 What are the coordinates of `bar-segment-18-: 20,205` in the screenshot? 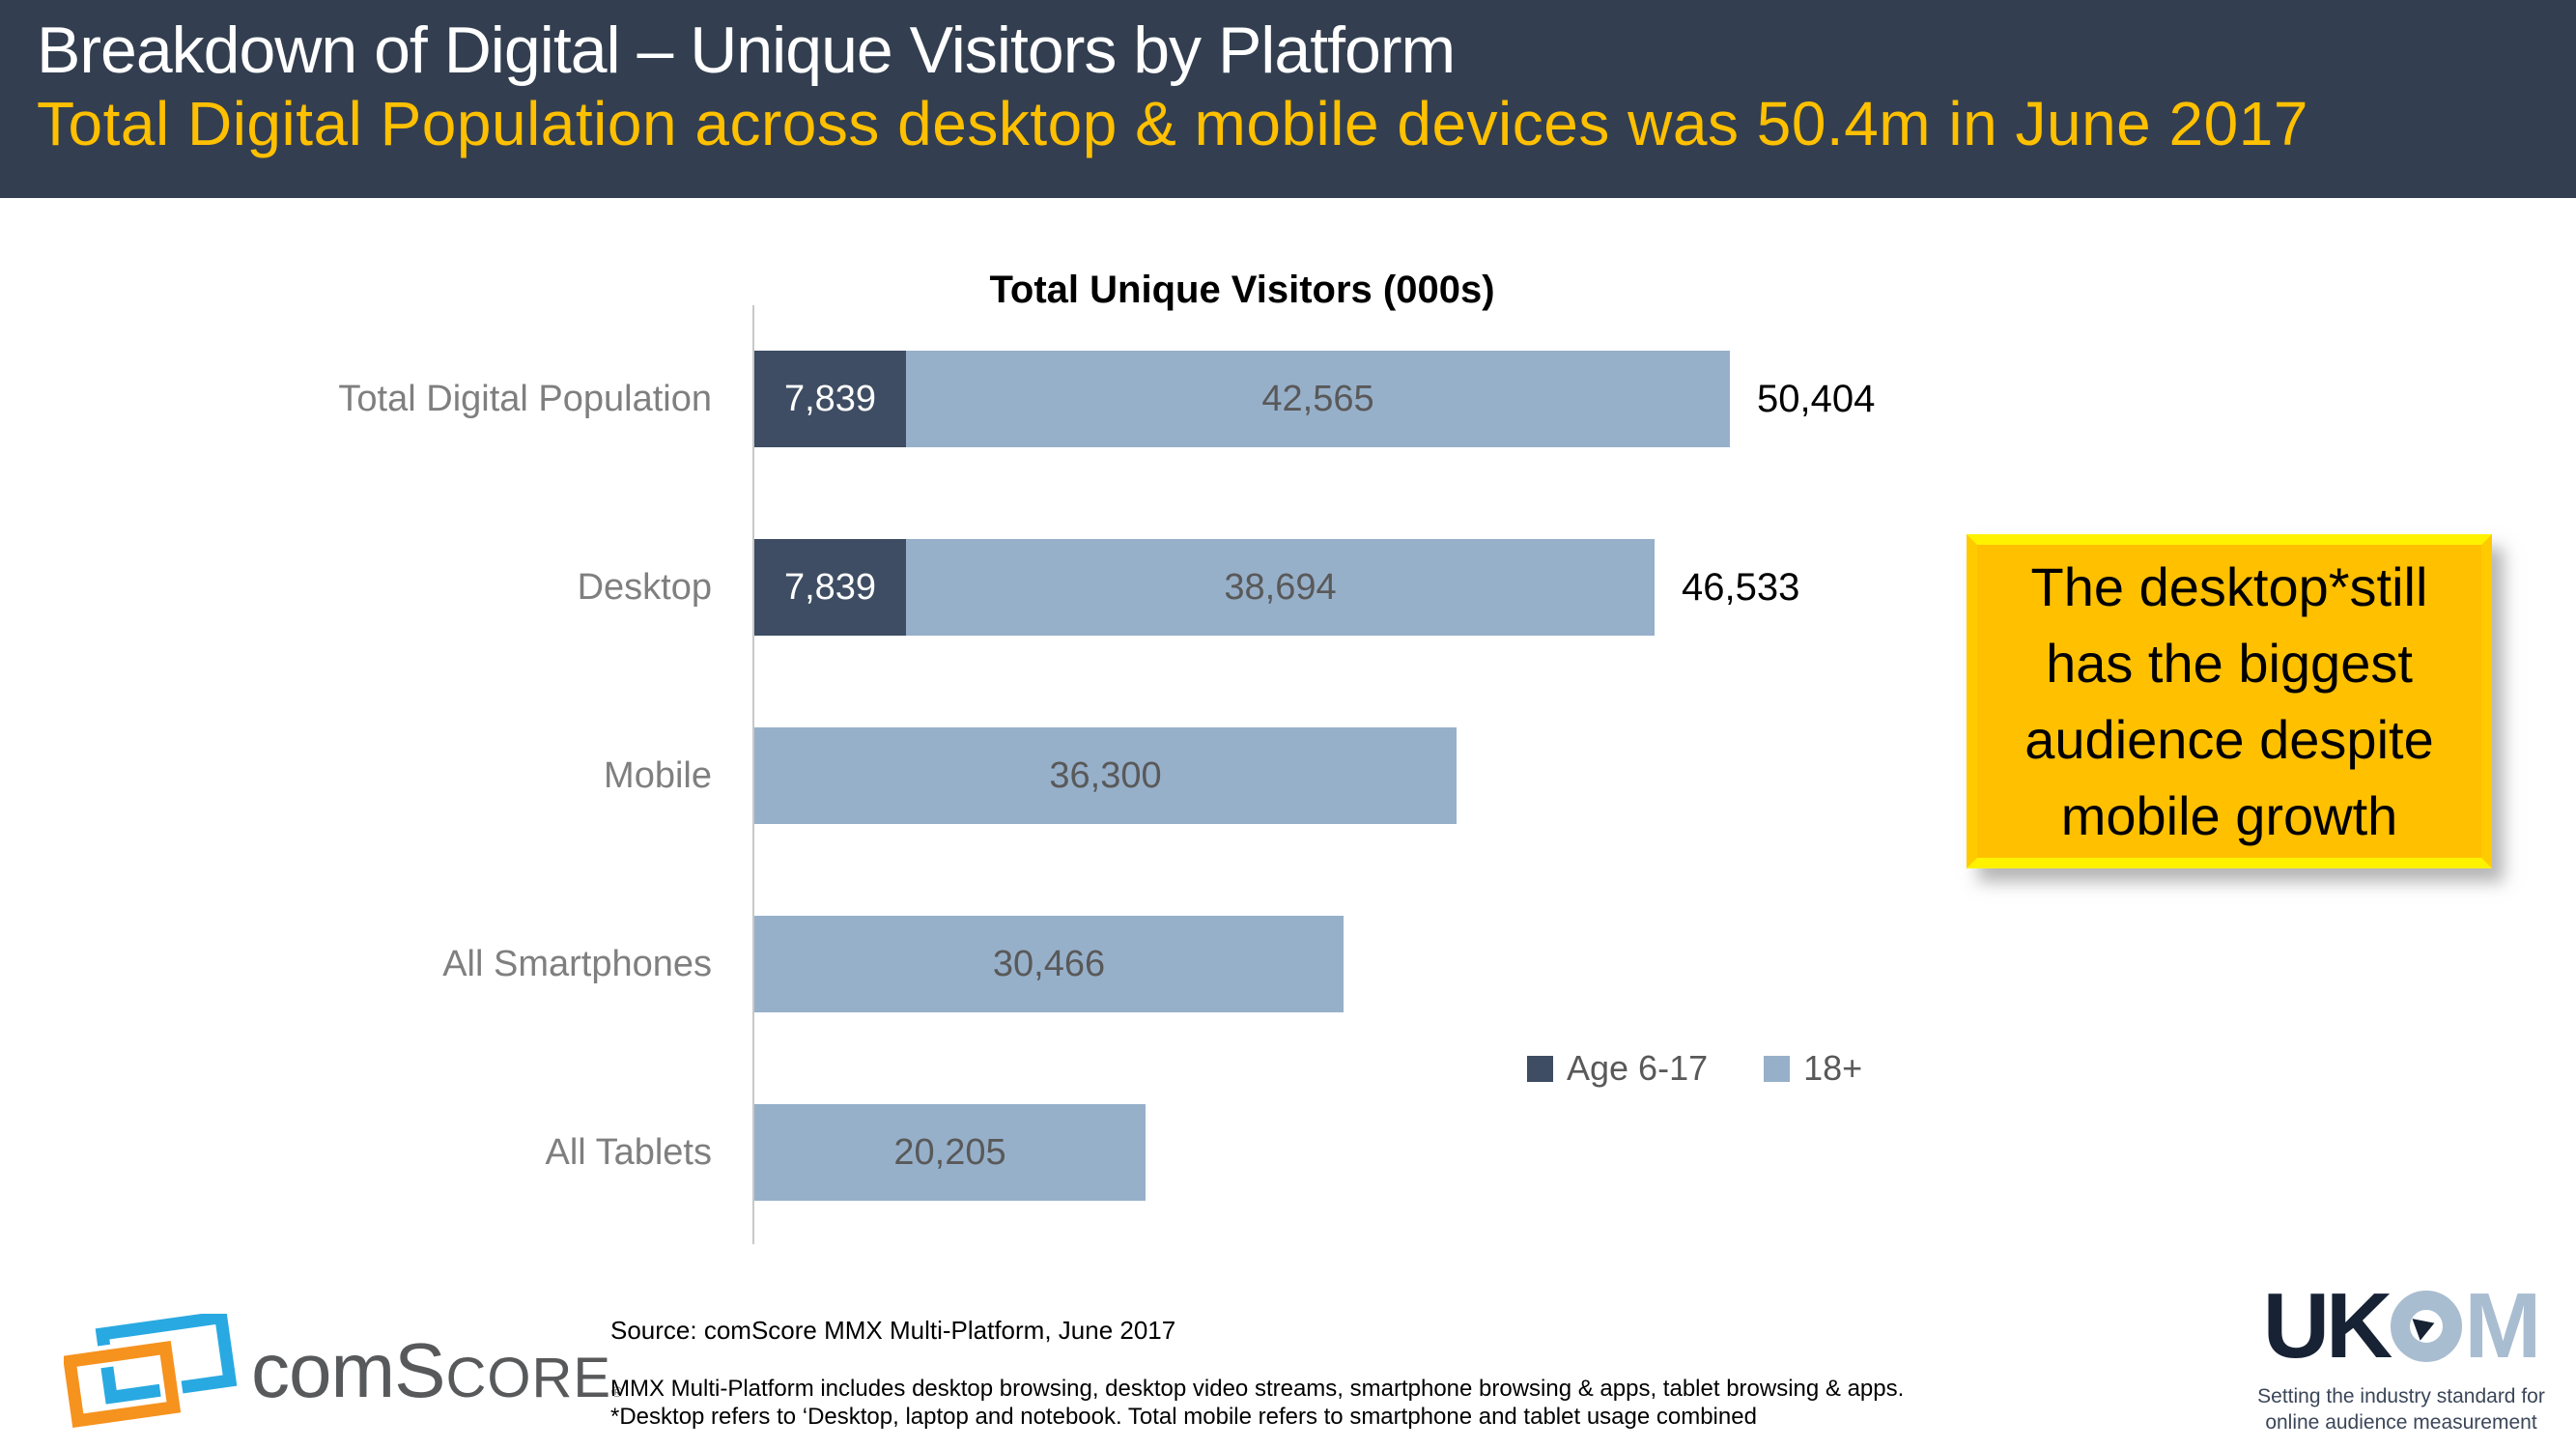 It's located at (950, 1152).